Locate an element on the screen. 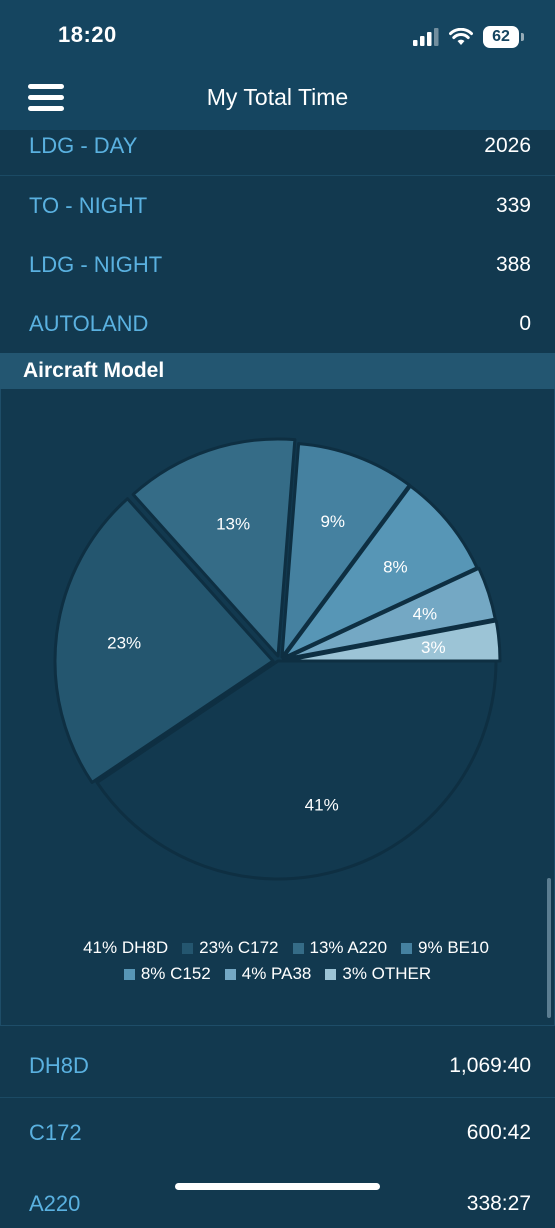 Image resolution: width=555 pixels, height=1228 pixels. legend-item-c172: 23% C172 is located at coordinates (230, 948).